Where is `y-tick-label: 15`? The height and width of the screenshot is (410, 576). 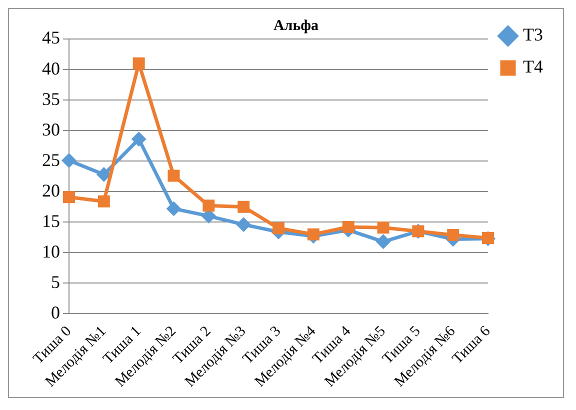
y-tick-label: 15 is located at coordinates (51, 220).